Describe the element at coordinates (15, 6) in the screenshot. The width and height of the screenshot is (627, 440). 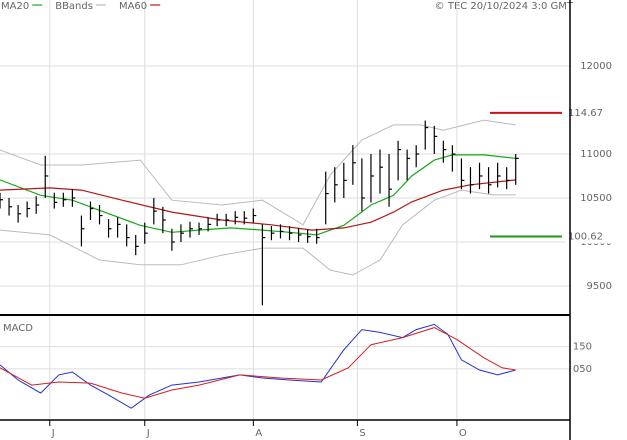
I see `legend-label: MA20` at that location.